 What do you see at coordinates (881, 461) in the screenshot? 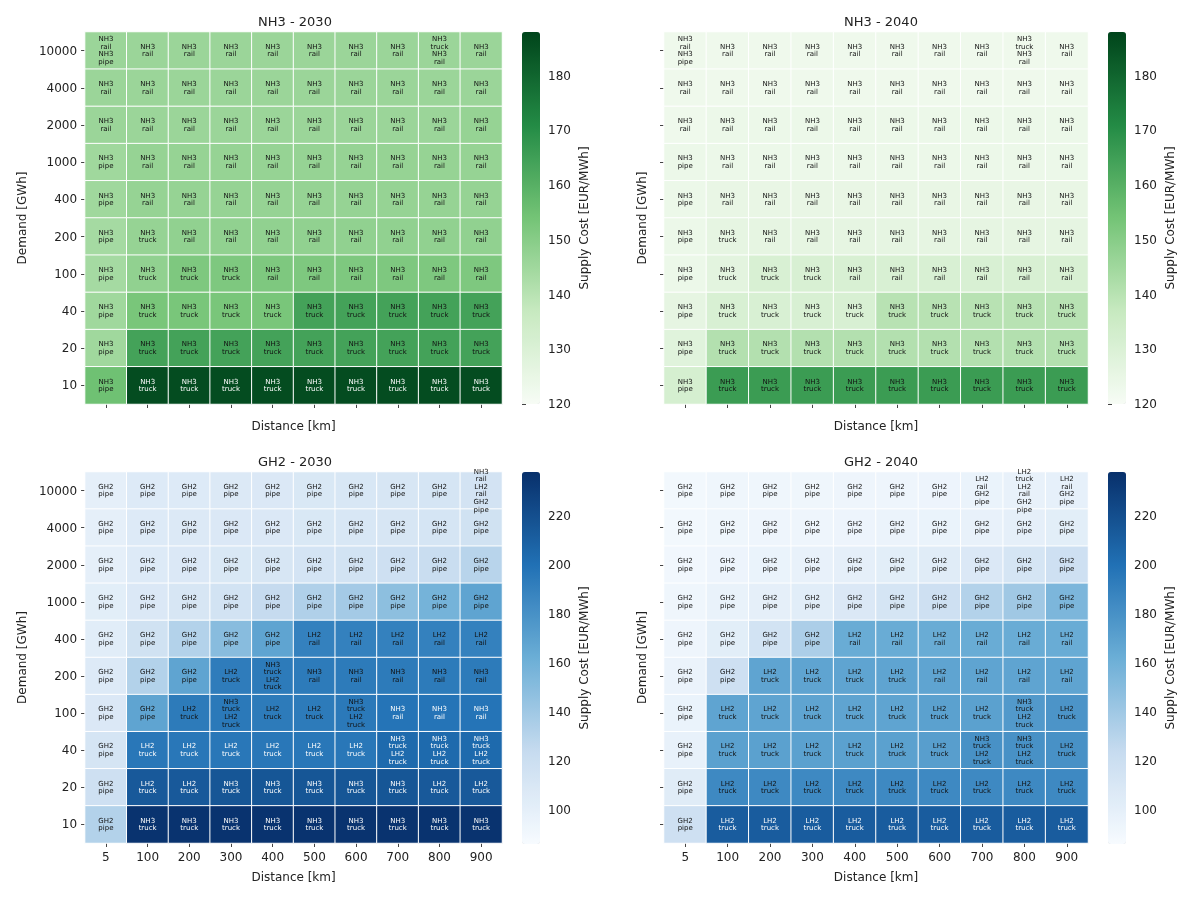
I see `chart-title: GH2 - 2040` at bounding box center [881, 461].